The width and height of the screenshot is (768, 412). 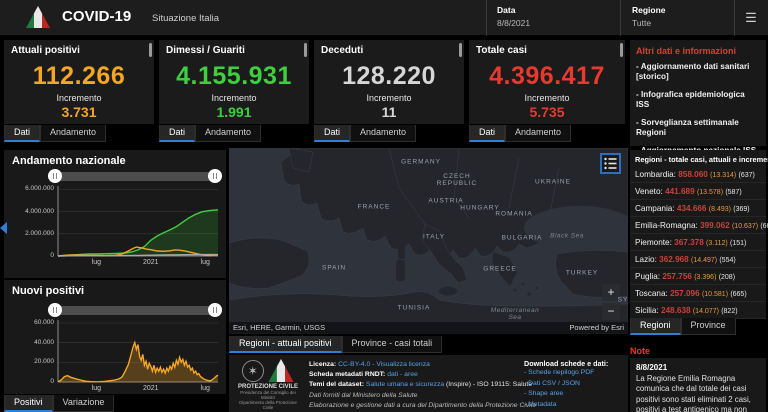 What do you see at coordinates (69, 161) in the screenshot?
I see `panel-title: Andamento nazionale` at bounding box center [69, 161].